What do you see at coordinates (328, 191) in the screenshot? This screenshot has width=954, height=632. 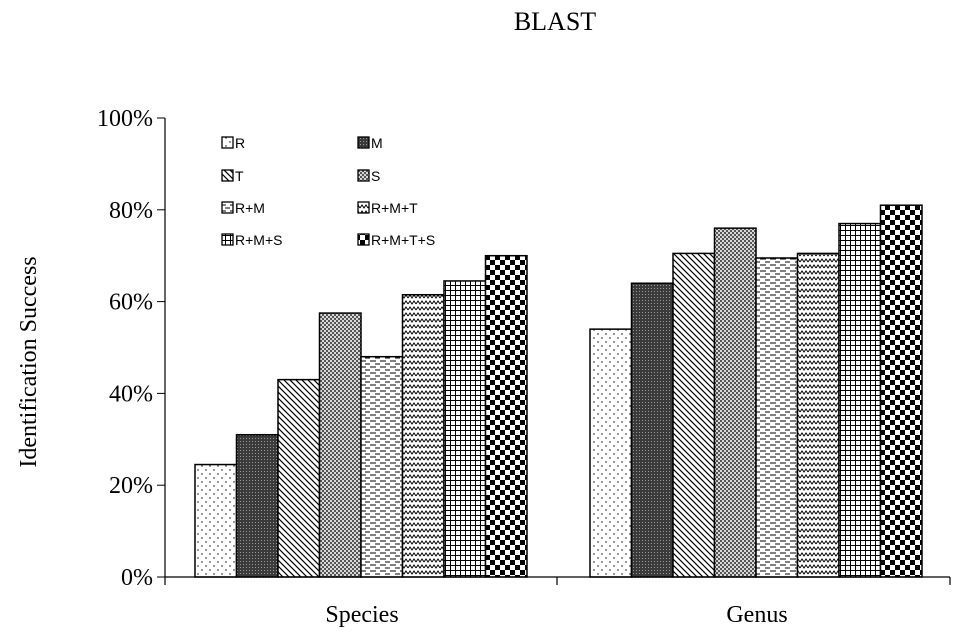 I see `legend: R M T S R+M R+M+T R+M+S R+M+T+S` at bounding box center [328, 191].